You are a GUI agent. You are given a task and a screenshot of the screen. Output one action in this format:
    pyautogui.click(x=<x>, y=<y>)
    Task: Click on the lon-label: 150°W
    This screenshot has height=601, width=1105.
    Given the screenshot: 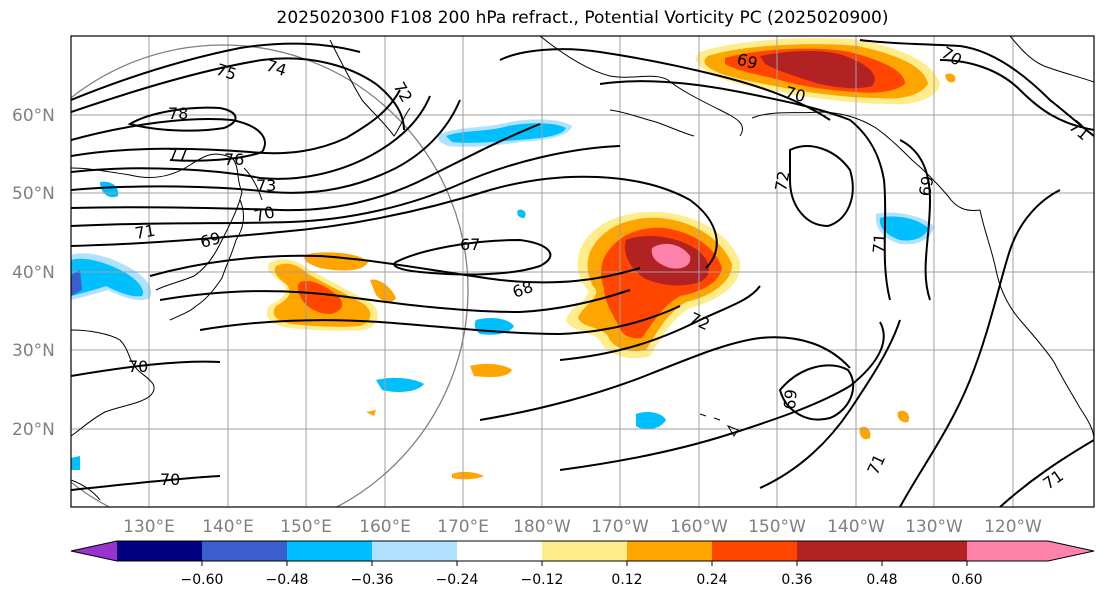 What is the action you would take?
    pyautogui.click(x=777, y=527)
    